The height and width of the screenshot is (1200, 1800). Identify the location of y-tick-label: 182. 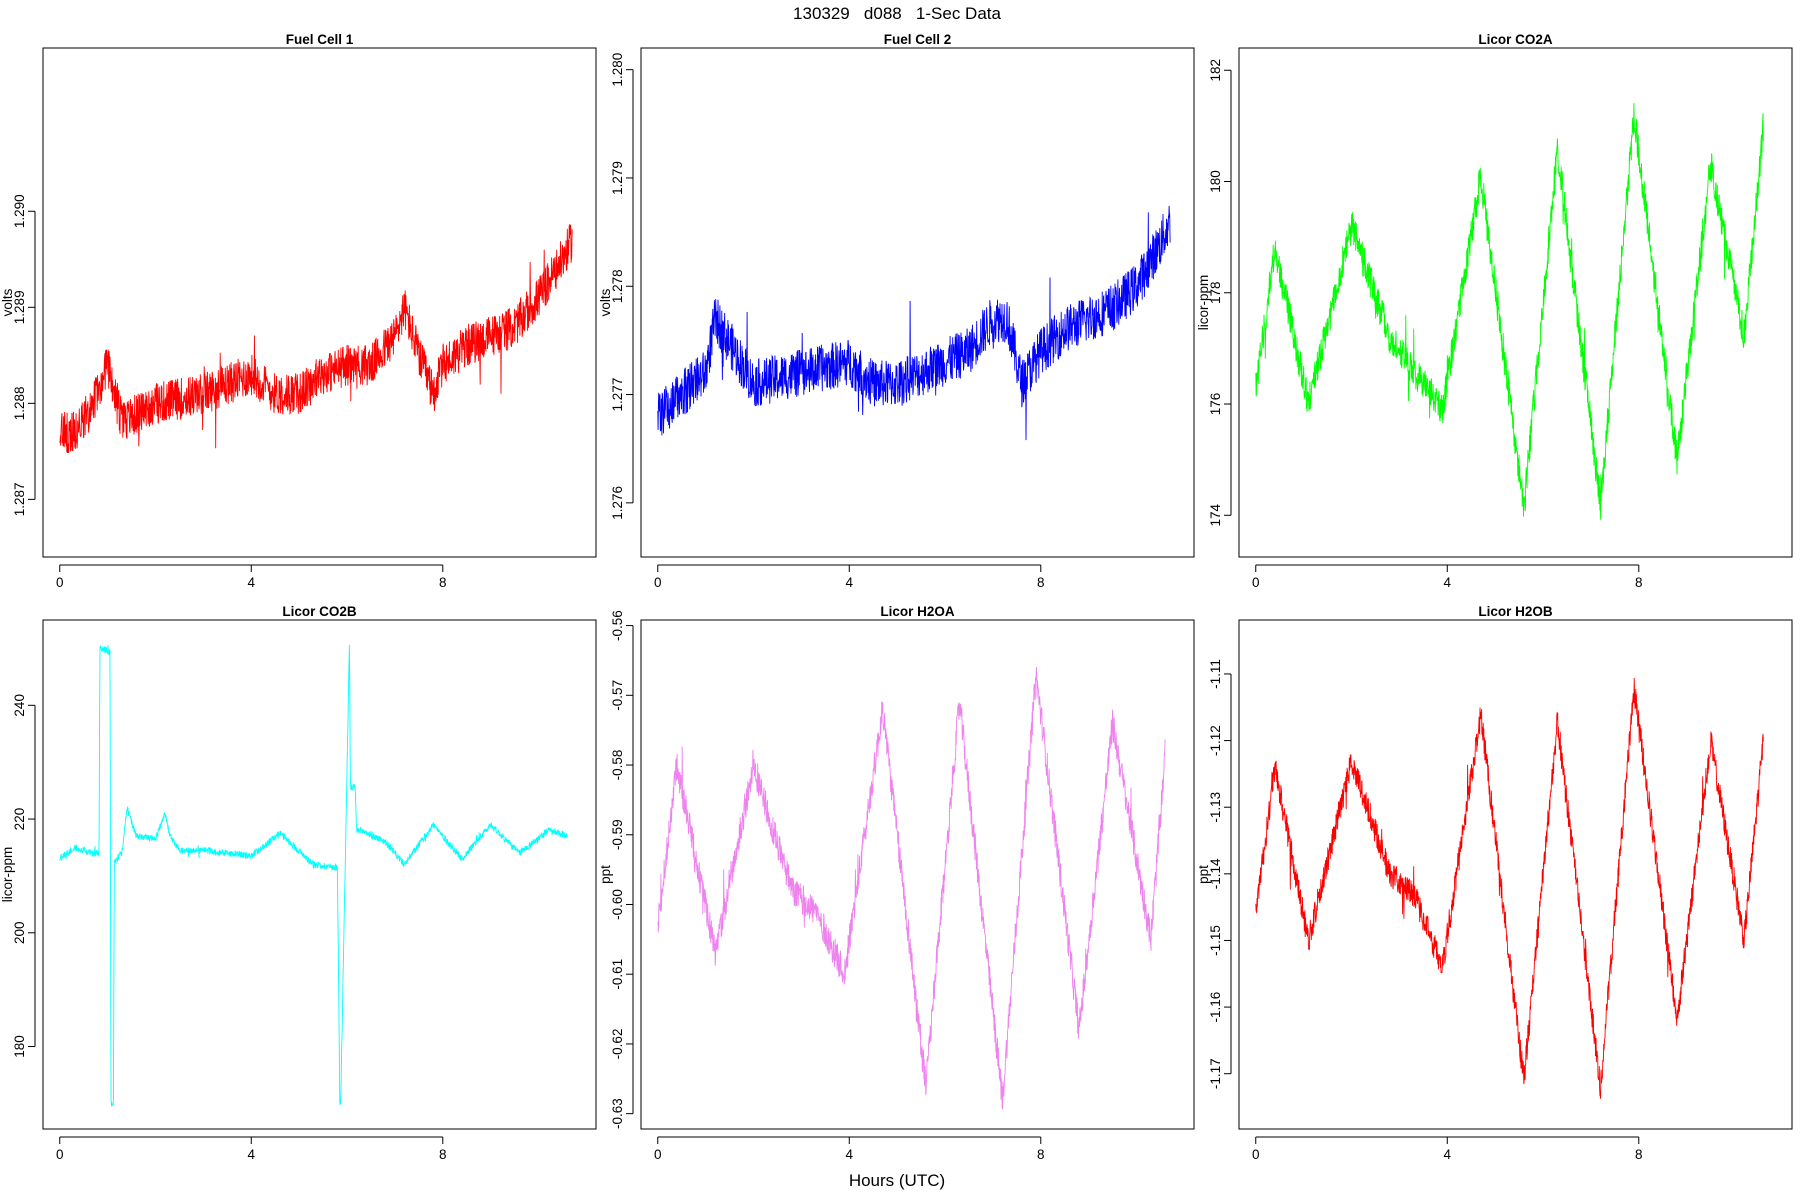
(1215, 70).